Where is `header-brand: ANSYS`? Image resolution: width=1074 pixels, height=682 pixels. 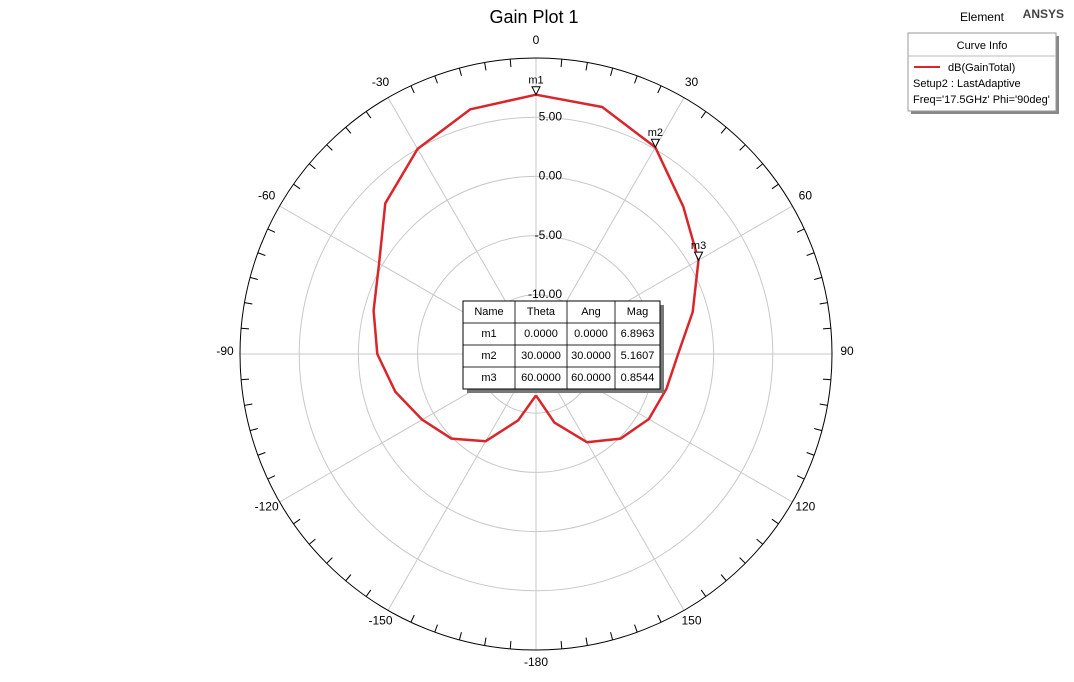 header-brand: ANSYS is located at coordinates (1043, 14).